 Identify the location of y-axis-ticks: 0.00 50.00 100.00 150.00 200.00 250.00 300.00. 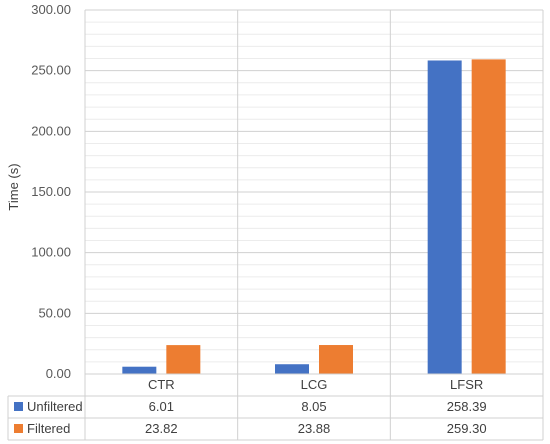
(51, 191).